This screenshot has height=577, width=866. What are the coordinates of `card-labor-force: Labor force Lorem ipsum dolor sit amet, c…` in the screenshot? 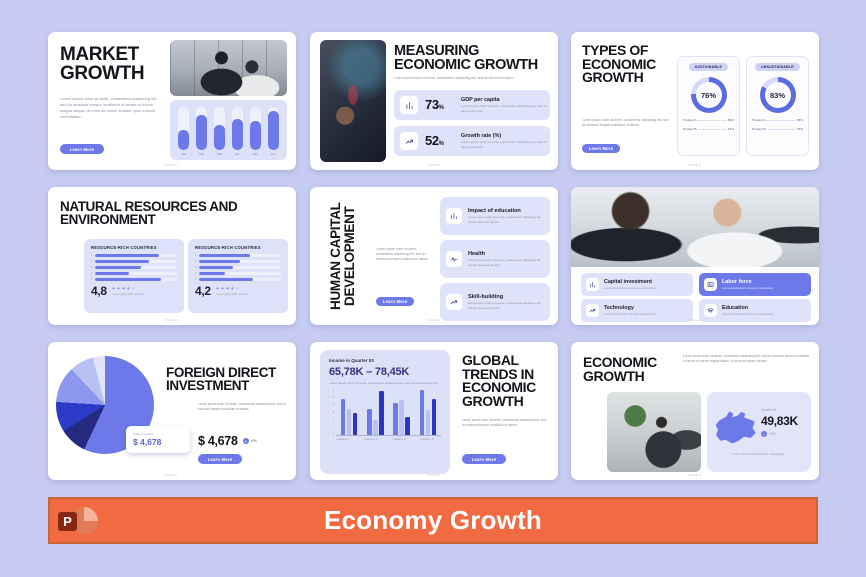 It's located at (755, 284).